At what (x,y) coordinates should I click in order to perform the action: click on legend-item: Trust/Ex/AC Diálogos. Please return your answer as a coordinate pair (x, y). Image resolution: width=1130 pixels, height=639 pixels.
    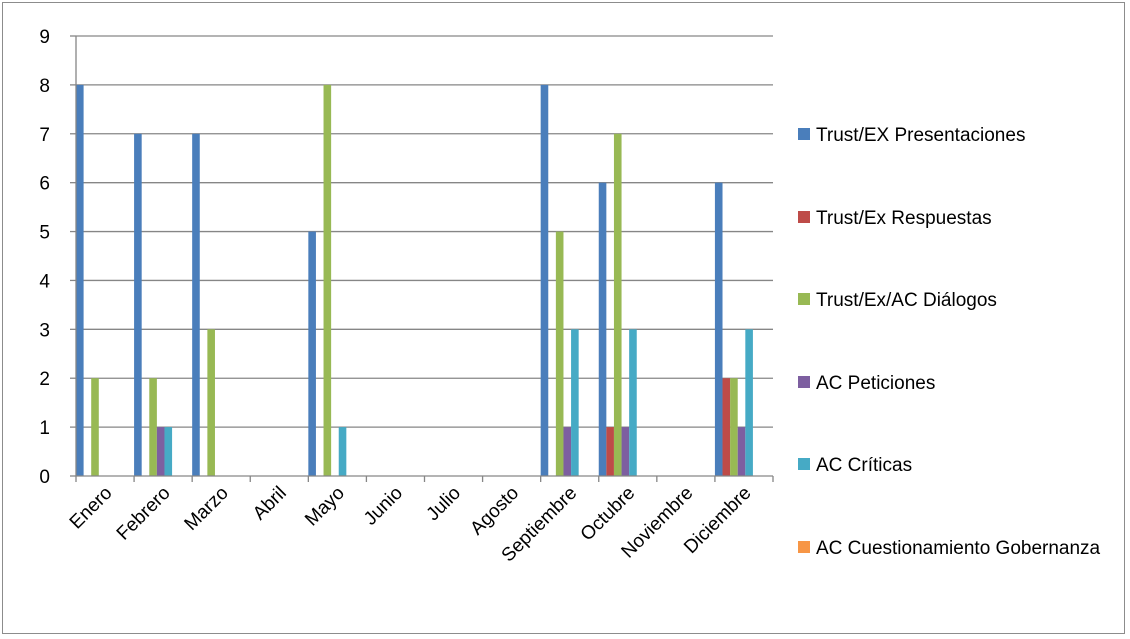
    Looking at the image, I should click on (957, 301).